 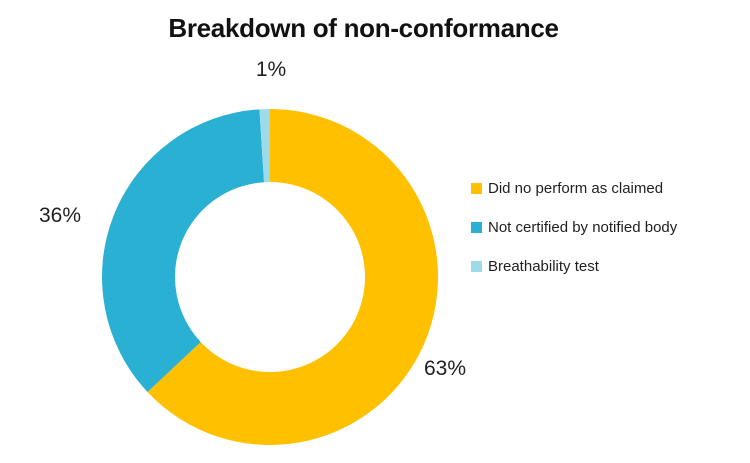 I want to click on legend-item-did-no-perform: Did no perform as claimed, so click(x=574, y=188).